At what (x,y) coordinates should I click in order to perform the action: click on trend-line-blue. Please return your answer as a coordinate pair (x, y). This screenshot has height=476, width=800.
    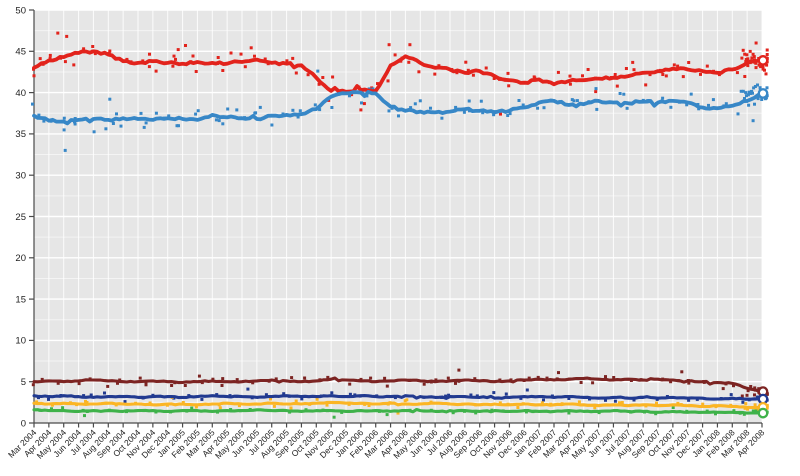
    Looking at the image, I should click on (398, 108).